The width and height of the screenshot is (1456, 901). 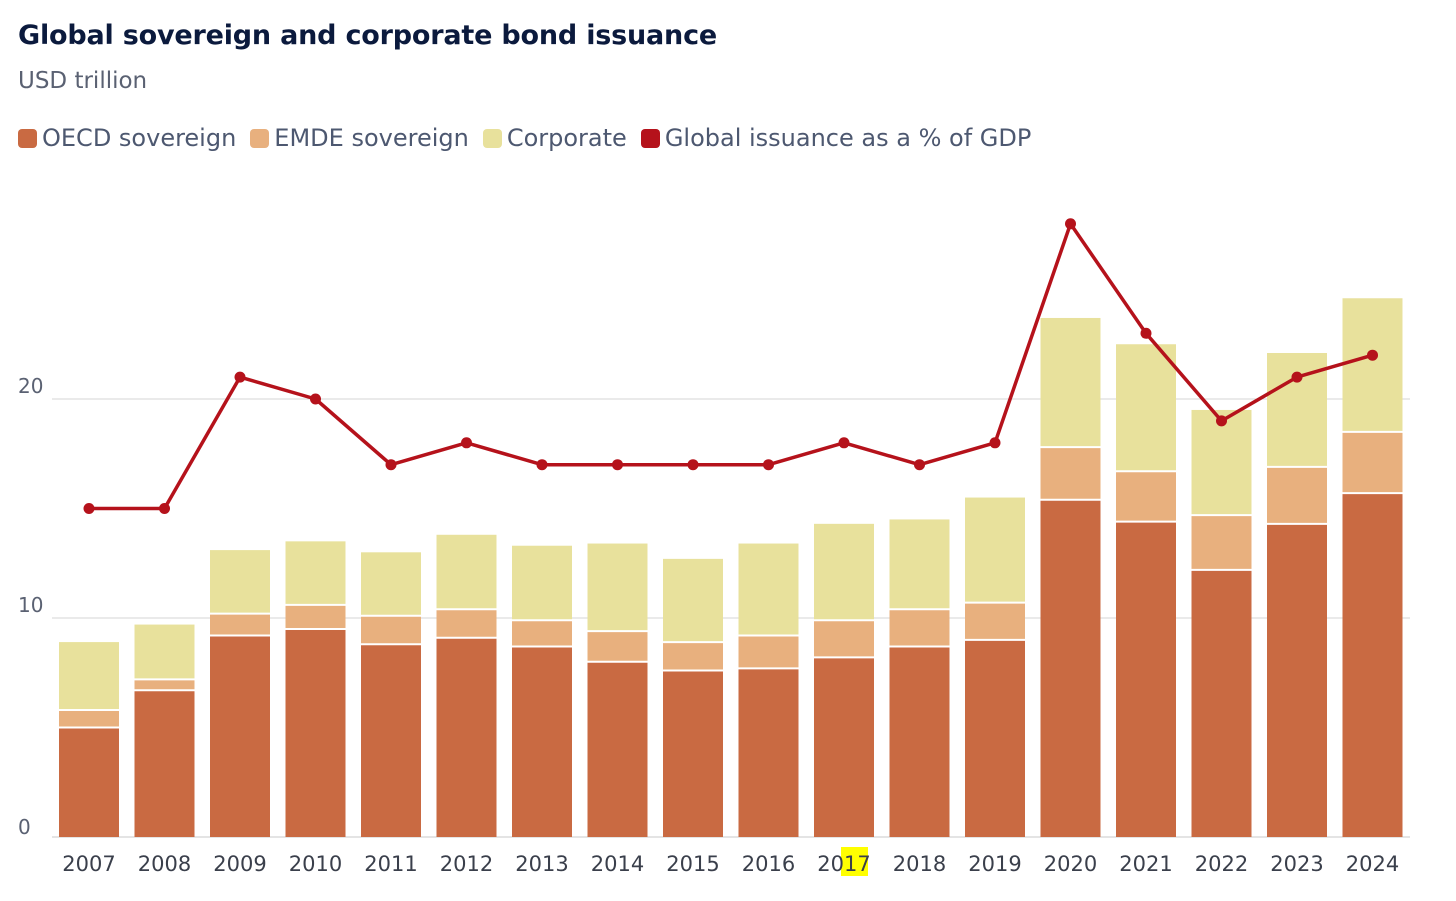 What do you see at coordinates (1297, 680) in the screenshot?
I see `bar-oecd-sovereign-2023` at bounding box center [1297, 680].